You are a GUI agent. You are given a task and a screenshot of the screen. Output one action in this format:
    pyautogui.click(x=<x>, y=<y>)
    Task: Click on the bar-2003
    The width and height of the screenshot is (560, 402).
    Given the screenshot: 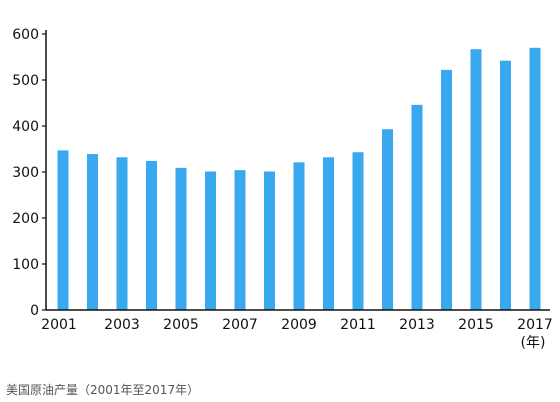 What is the action you would take?
    pyautogui.click(x=122, y=233)
    